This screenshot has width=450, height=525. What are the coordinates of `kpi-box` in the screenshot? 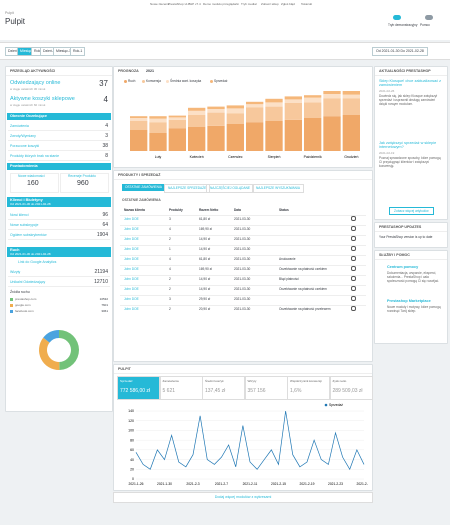 It's located at (351, 388).